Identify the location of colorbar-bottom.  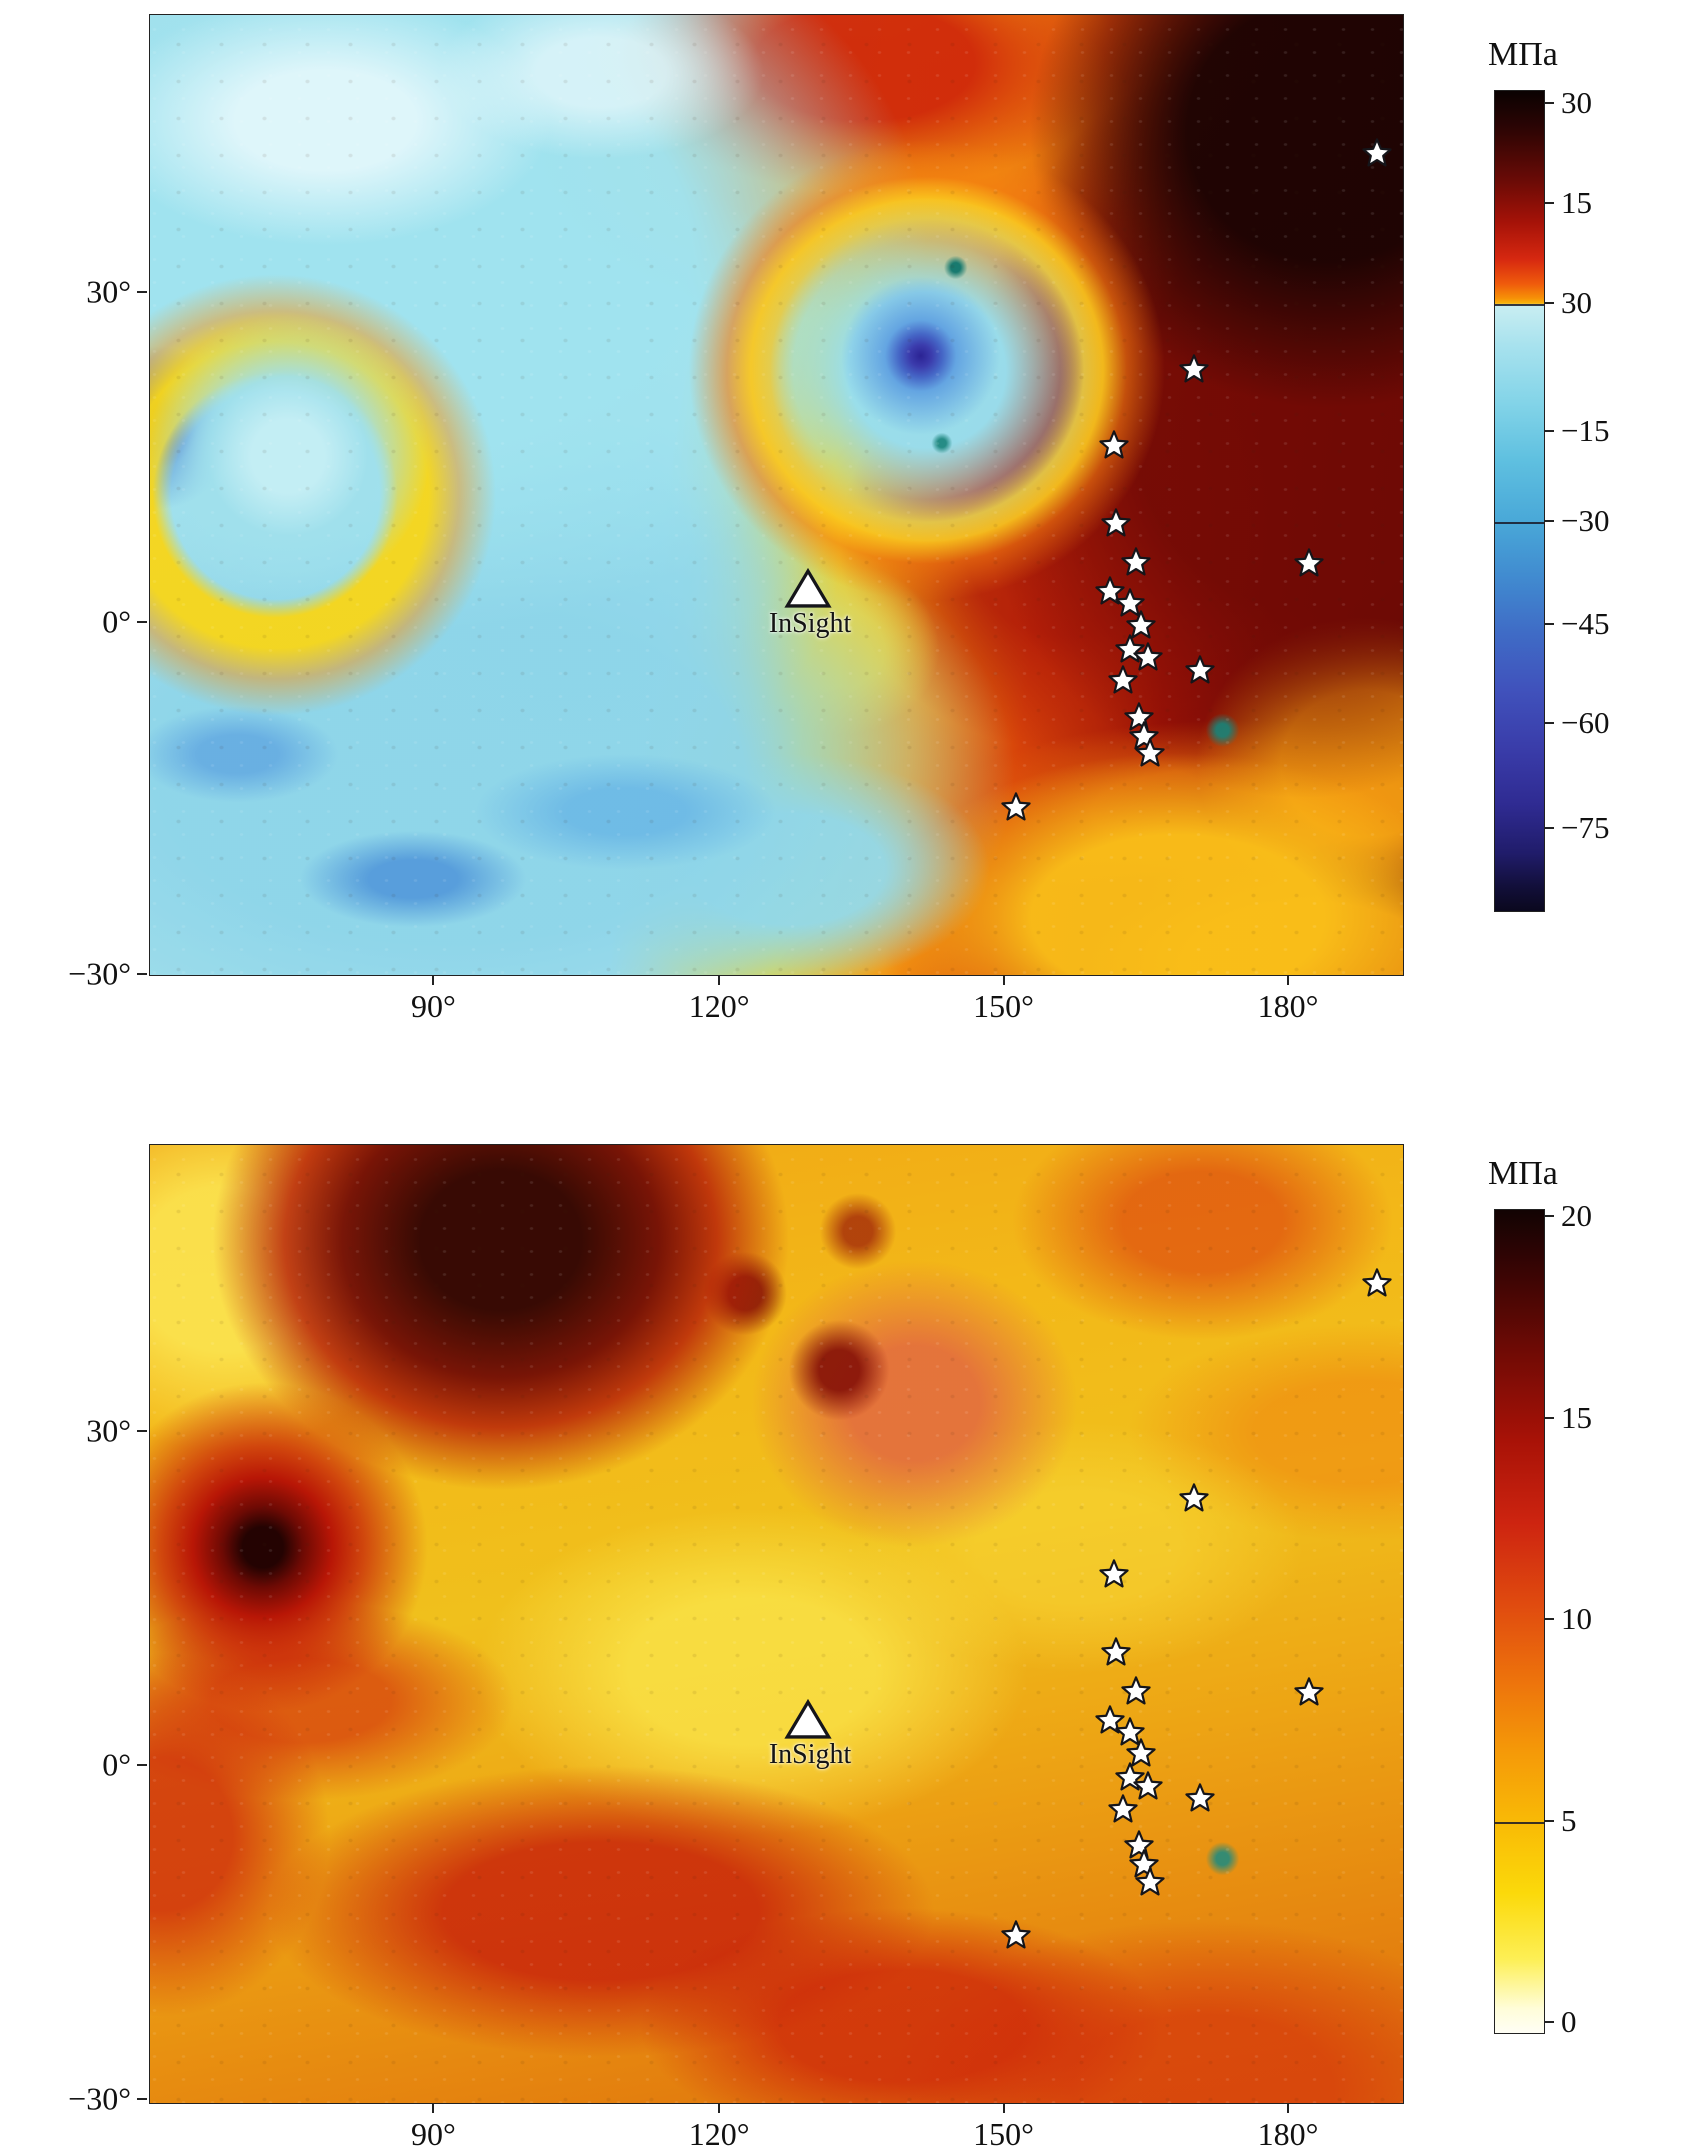
(1519, 1621).